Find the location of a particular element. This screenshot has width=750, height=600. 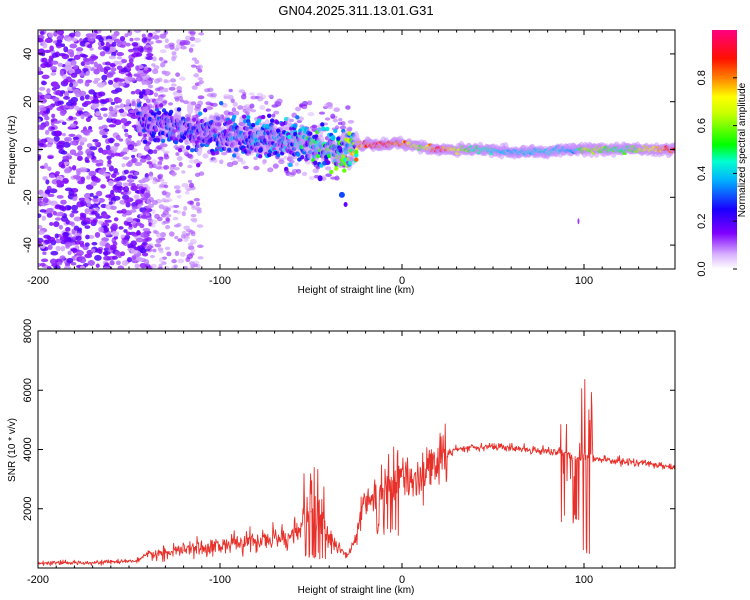

snr-x-tick-label: -100 is located at coordinates (220, 580).